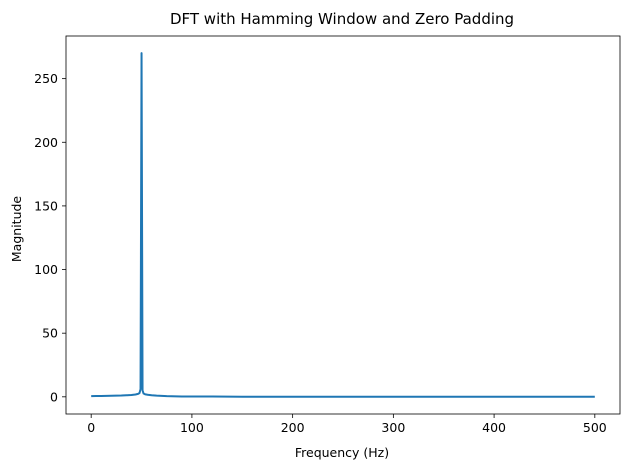 This screenshot has width=630, height=470. What do you see at coordinates (46, 78) in the screenshot?
I see `y-tick-label: 250` at bounding box center [46, 78].